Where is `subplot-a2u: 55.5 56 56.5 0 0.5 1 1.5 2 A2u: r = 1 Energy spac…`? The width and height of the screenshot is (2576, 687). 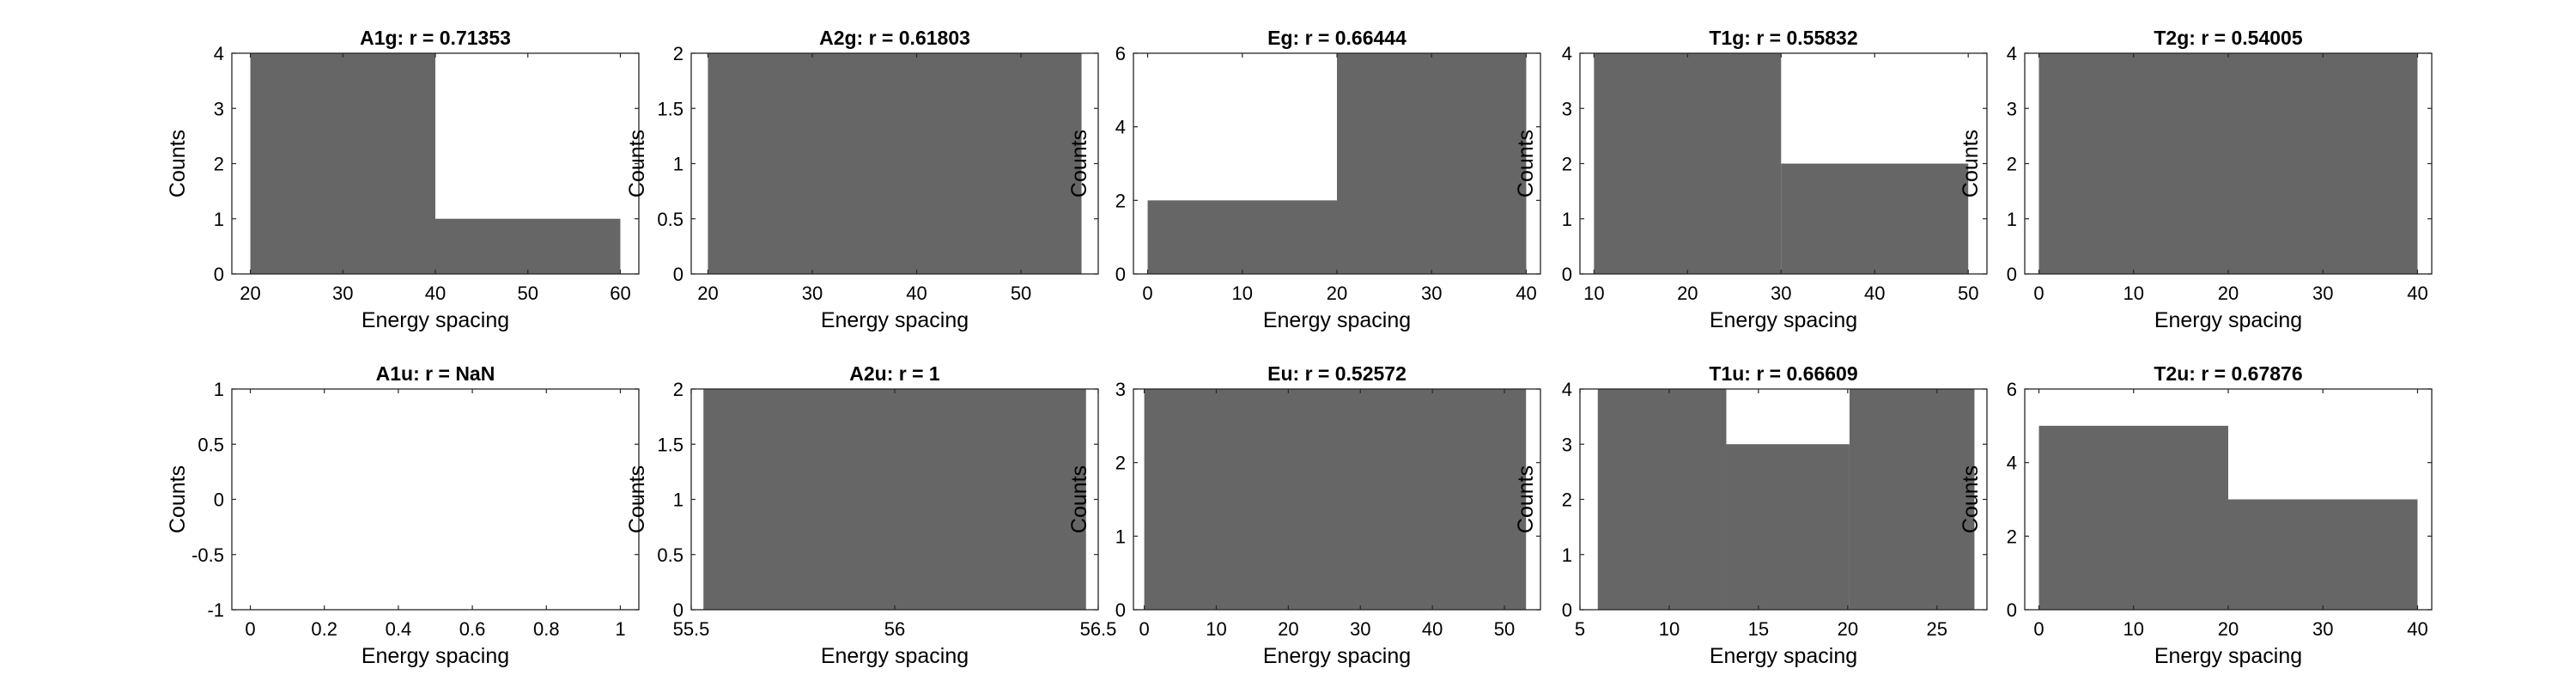 subplot-a2u: 55.5 56 56.5 0 0.5 1 1.5 2 A2u: r = 1 Energy spac… is located at coordinates (870, 515).